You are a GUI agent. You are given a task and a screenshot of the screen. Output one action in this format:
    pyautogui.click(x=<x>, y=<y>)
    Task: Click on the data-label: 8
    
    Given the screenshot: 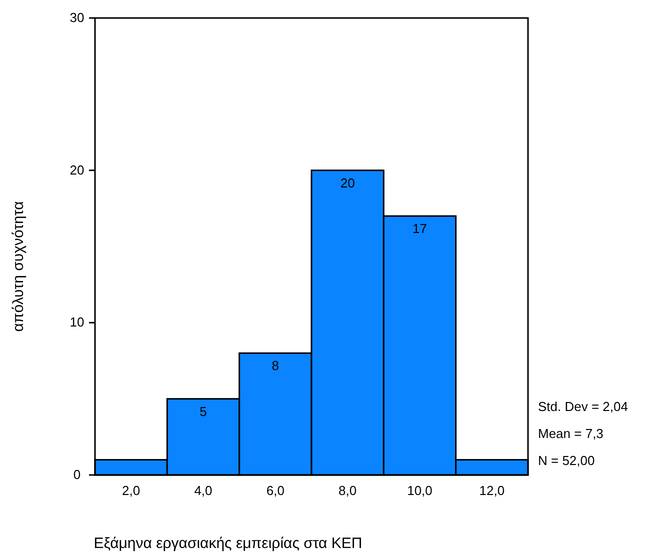 What is the action you would take?
    pyautogui.click(x=276, y=366)
    